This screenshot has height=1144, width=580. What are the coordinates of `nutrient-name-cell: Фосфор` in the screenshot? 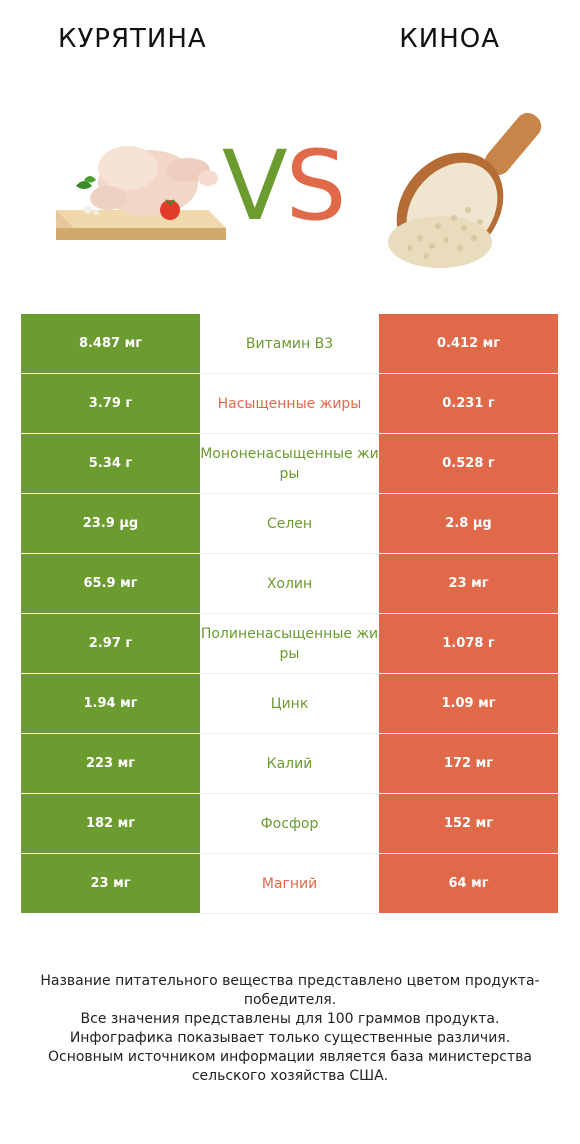 It's located at (289, 823).